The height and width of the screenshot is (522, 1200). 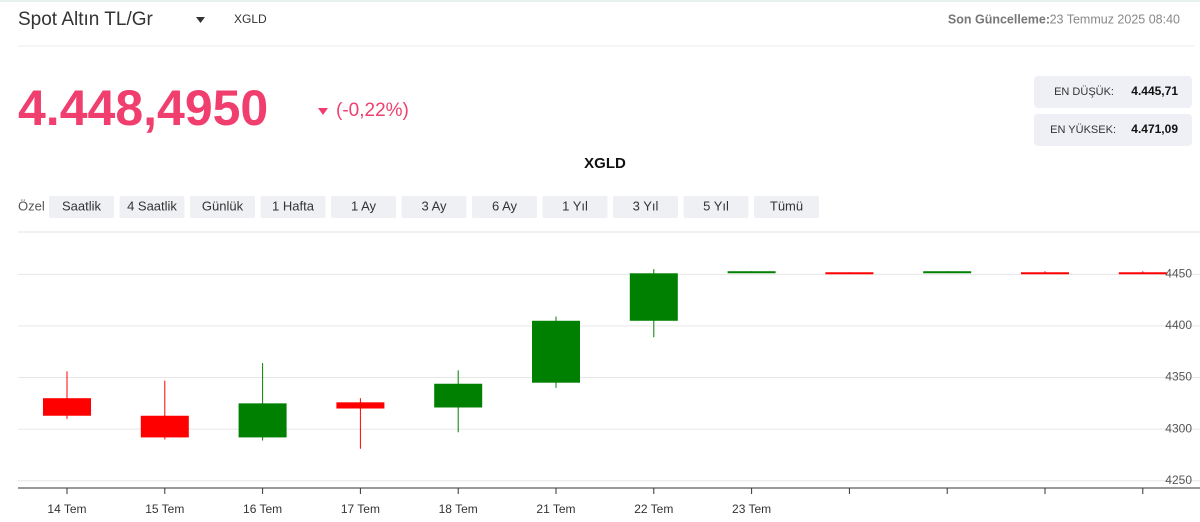 What do you see at coordinates (458, 509) in the screenshot?
I see `x-tick-label: 18 Tem` at bounding box center [458, 509].